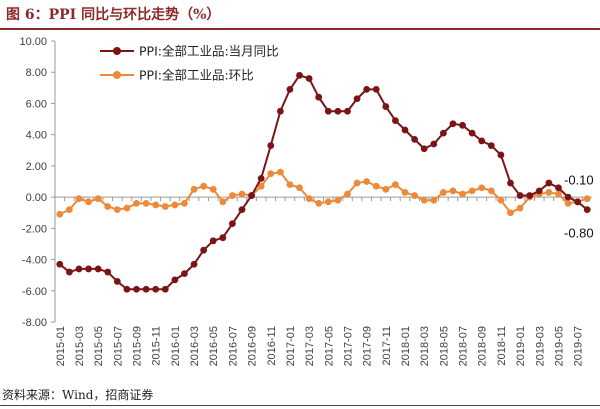  Describe the element at coordinates (579, 207) in the screenshot. I see `annotations: -0.10 -0.80` at that location.